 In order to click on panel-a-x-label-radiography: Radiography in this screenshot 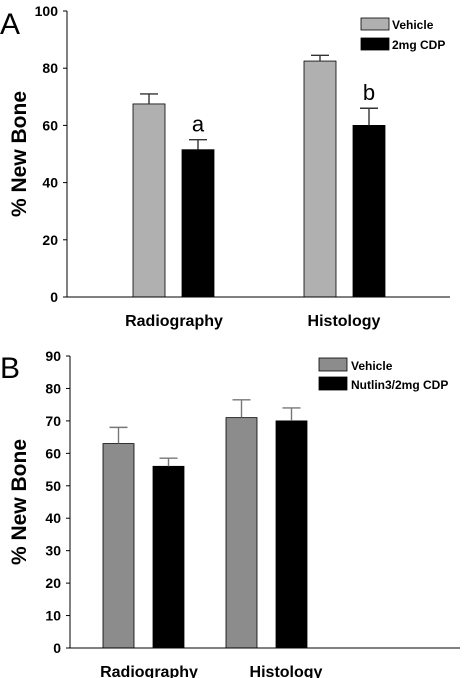, I will do `click(174, 321)`.